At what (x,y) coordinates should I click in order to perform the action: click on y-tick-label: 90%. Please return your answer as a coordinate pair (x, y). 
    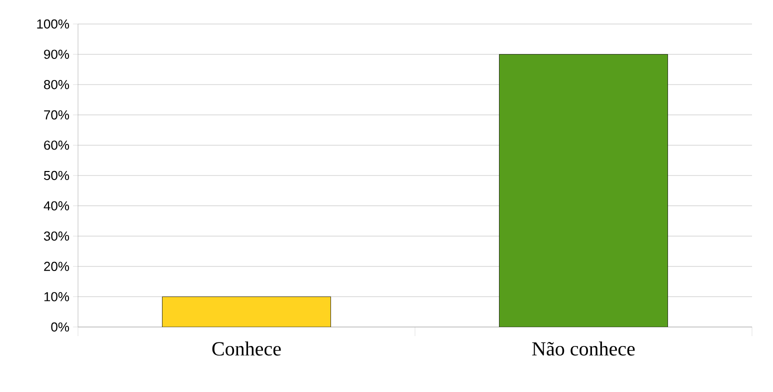
    Looking at the image, I should click on (57, 54).